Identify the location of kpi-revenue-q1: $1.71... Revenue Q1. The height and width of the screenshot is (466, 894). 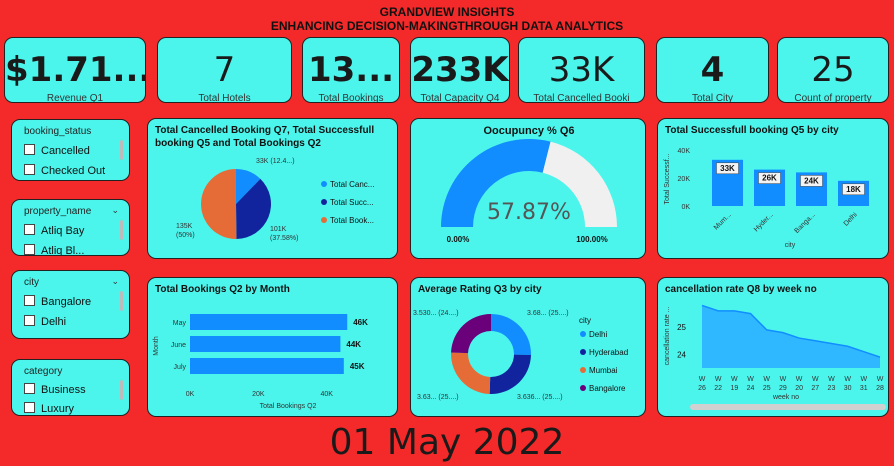
(75, 70).